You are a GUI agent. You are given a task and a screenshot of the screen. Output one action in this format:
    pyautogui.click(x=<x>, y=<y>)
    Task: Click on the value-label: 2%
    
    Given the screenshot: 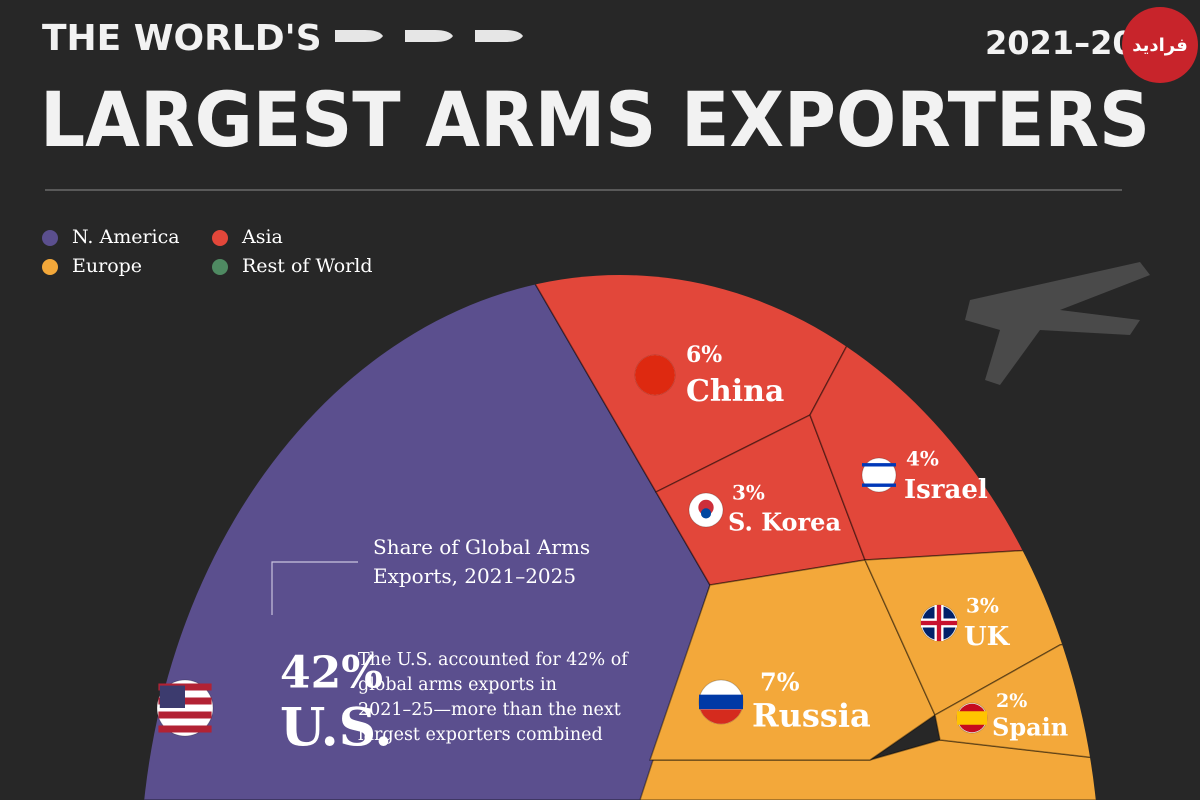 What is the action you would take?
    pyautogui.click(x=1011, y=701)
    